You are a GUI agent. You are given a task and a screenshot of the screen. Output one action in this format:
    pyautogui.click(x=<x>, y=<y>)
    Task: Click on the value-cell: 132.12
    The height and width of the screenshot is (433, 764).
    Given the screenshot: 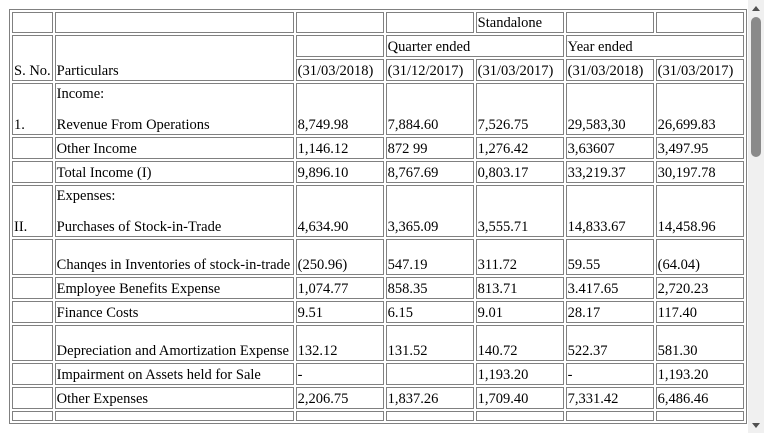 What is the action you would take?
    pyautogui.click(x=339, y=343)
    